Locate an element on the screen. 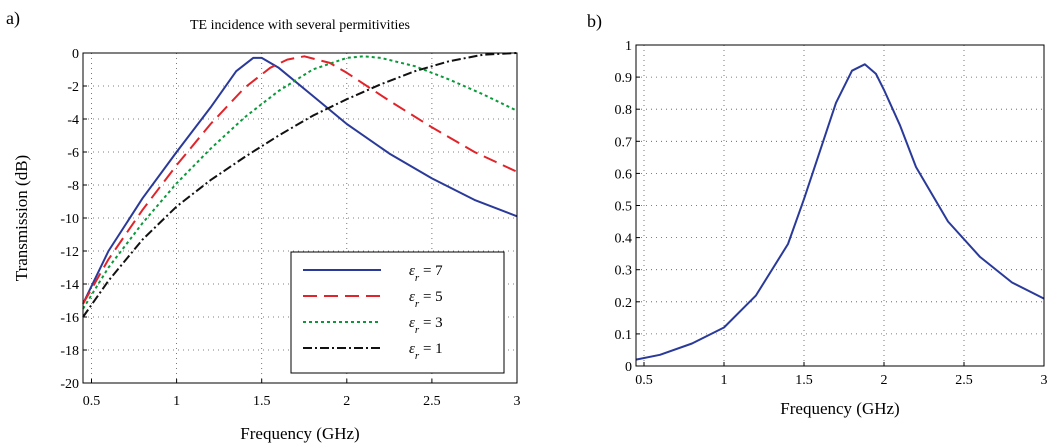  y-tick-label: 0.8 is located at coordinates (624, 110).